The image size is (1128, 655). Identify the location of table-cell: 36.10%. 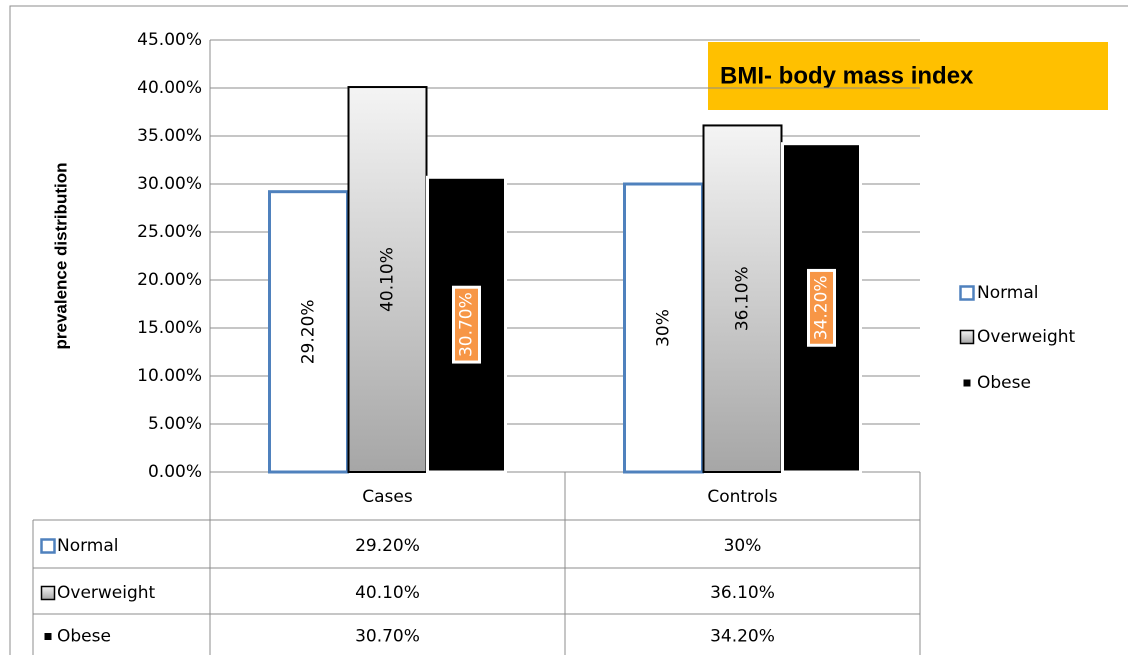
(742, 593).